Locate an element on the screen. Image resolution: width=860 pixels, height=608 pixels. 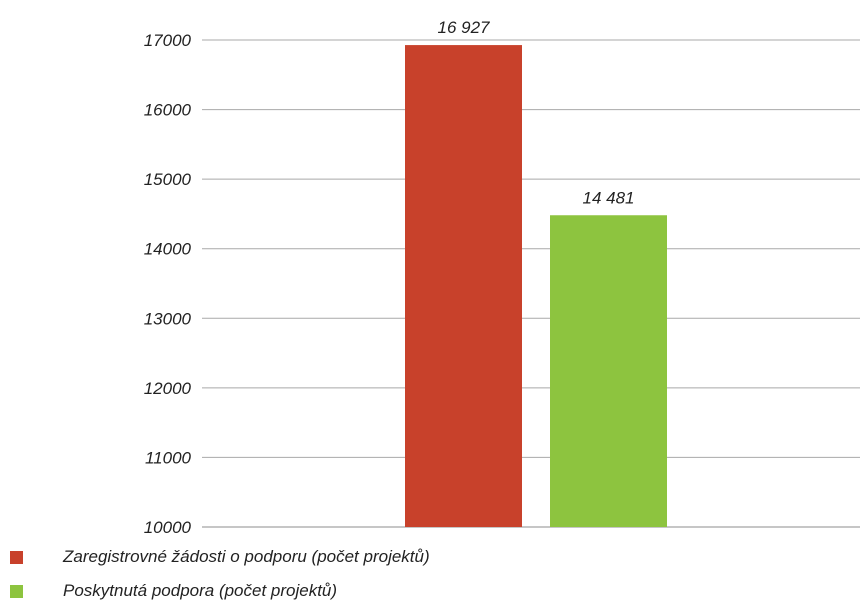
data-labels: 16 927 14 481 is located at coordinates (536, 112).